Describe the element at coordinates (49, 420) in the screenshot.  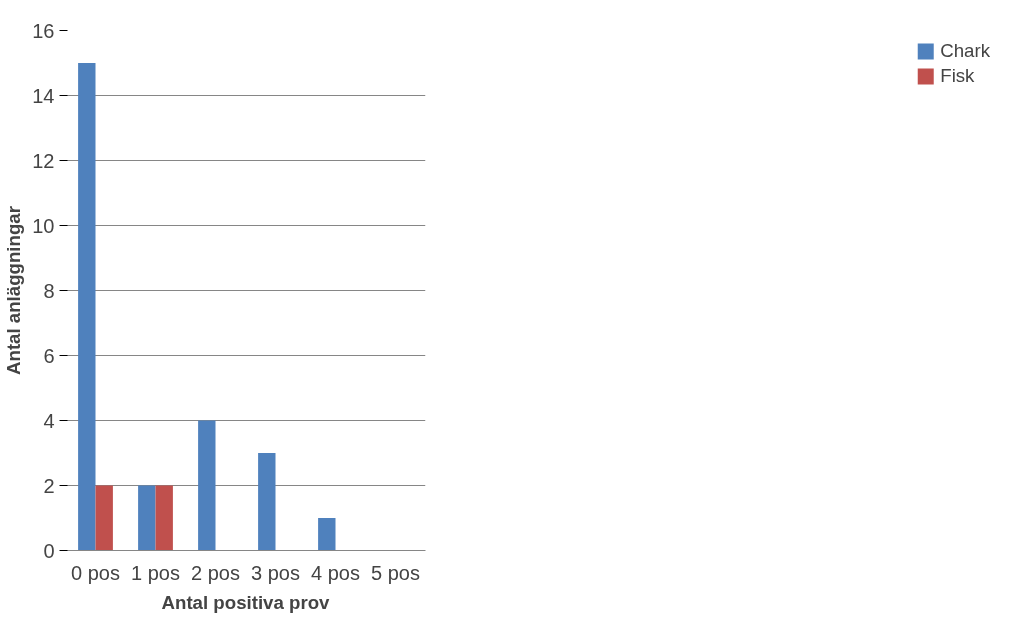
I see `y-tick-label: 4` at that location.